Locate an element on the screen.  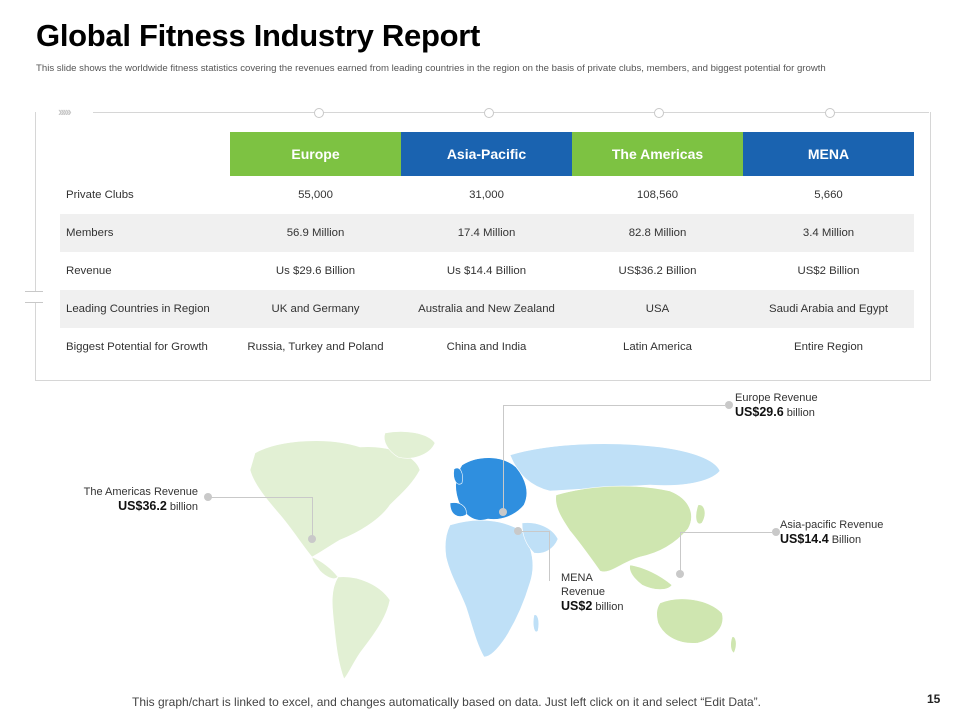
table-cell: 108,560 is located at coordinates (657, 195).